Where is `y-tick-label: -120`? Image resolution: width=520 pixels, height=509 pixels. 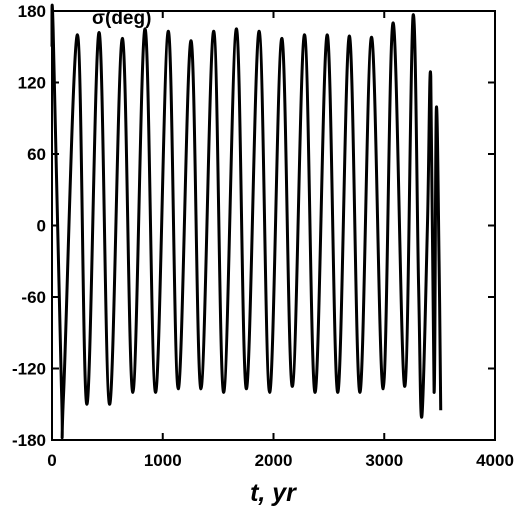 y-tick-label: -120 is located at coordinates (29, 369).